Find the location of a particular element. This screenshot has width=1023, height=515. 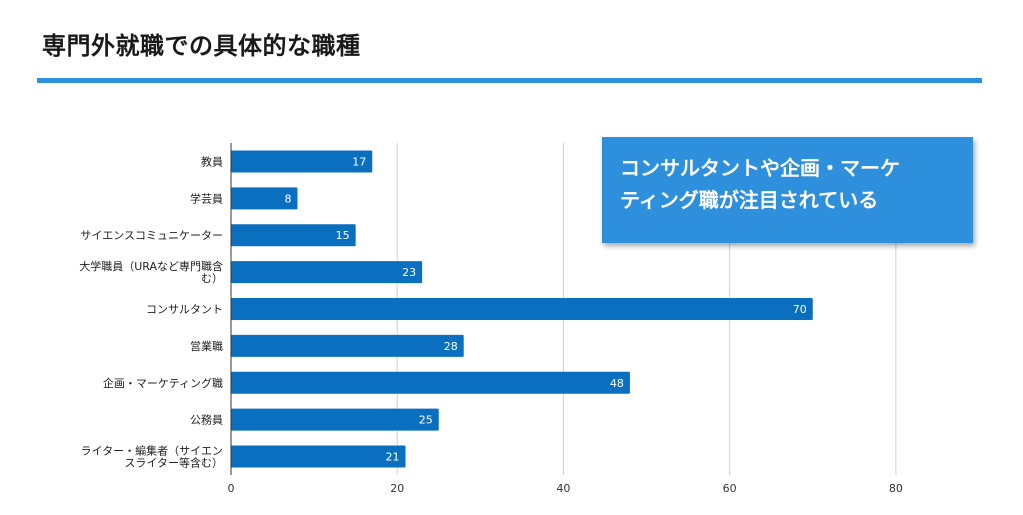

x-tick-label: 0 is located at coordinates (231, 488).